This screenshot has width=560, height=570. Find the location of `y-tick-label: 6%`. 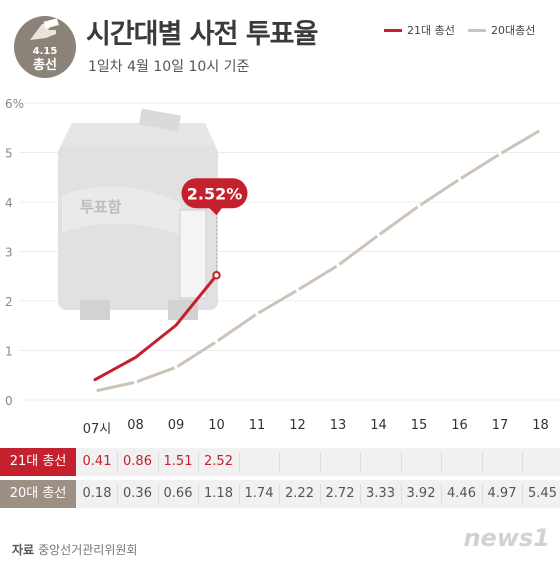

y-tick-label: 6% is located at coordinates (14, 104).